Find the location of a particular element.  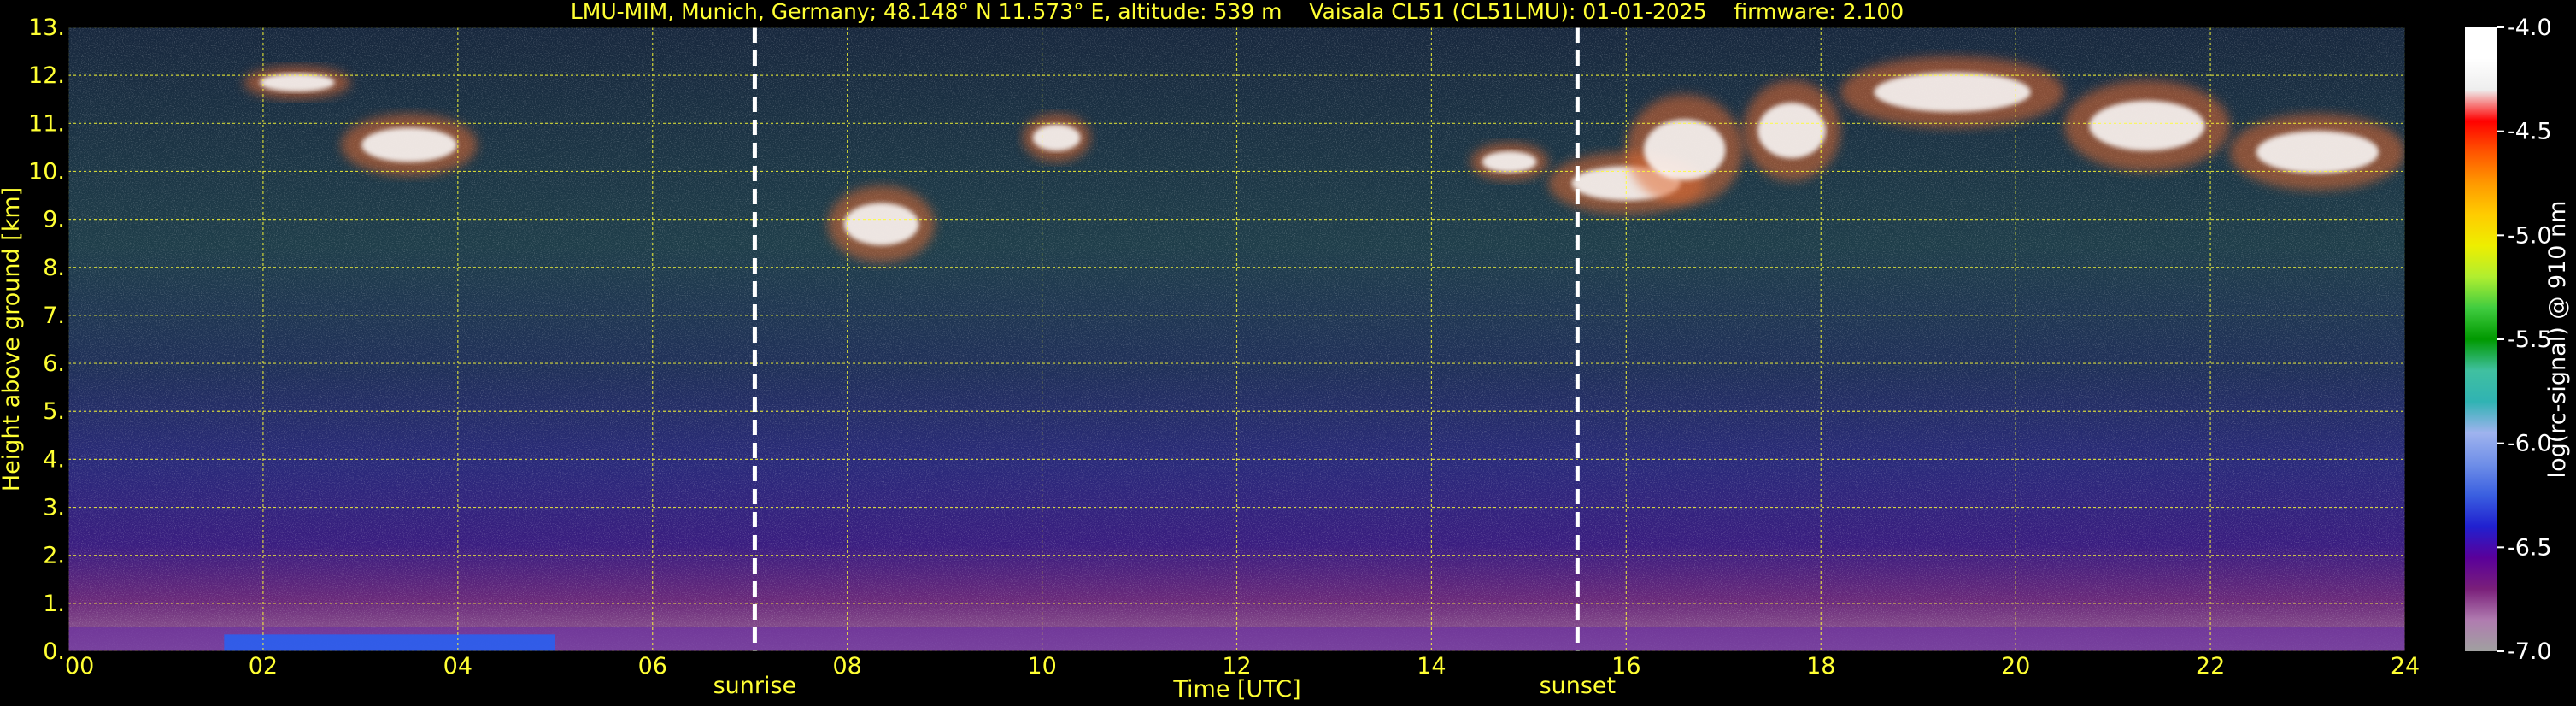

x-tick-label: 08 is located at coordinates (846, 666).